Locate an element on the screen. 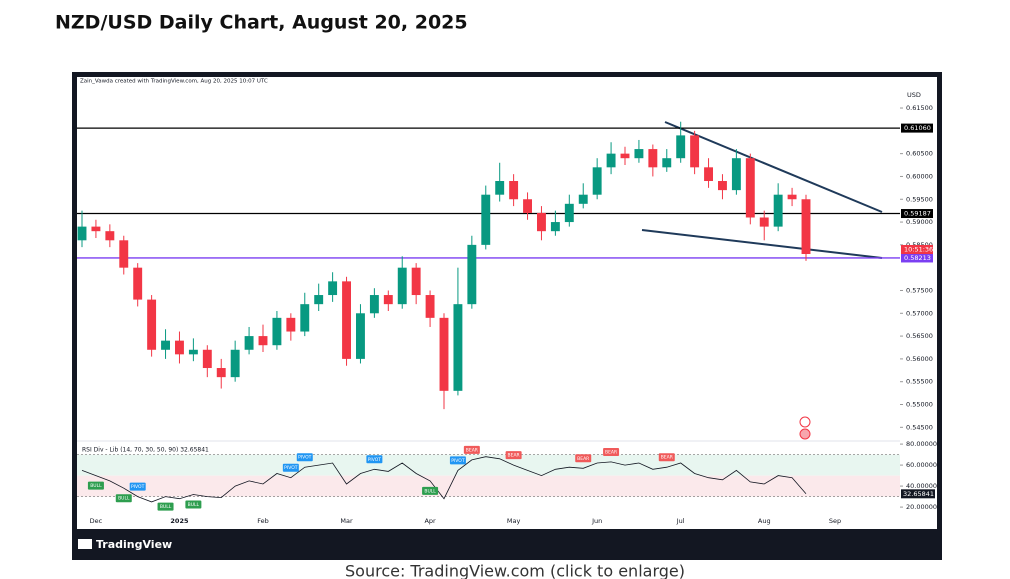 The height and width of the screenshot is (579, 1010). x-tick-label: Dec is located at coordinates (96, 521).